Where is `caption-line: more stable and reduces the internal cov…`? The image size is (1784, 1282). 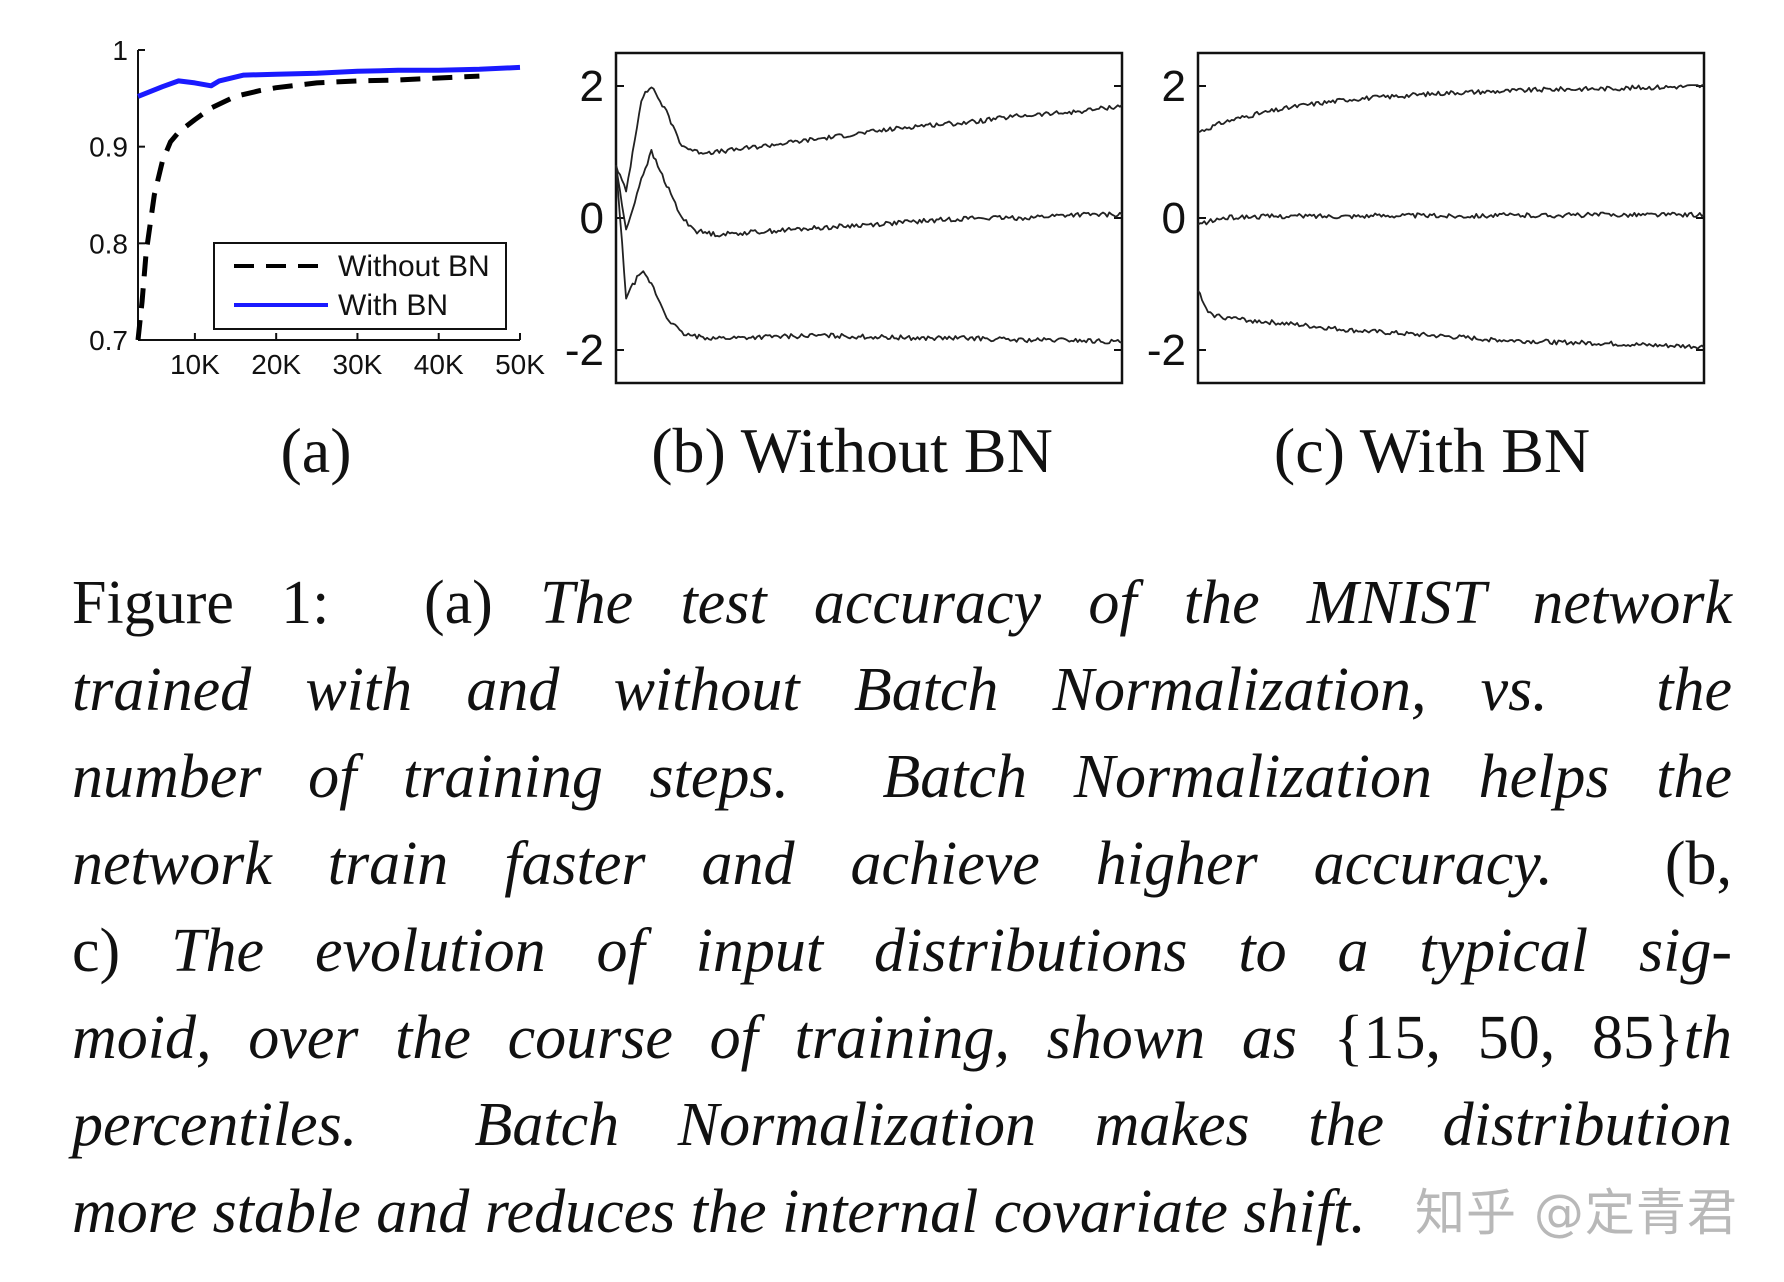 caption-line: more stable and reduces the internal cov… is located at coordinates (902, 1212).